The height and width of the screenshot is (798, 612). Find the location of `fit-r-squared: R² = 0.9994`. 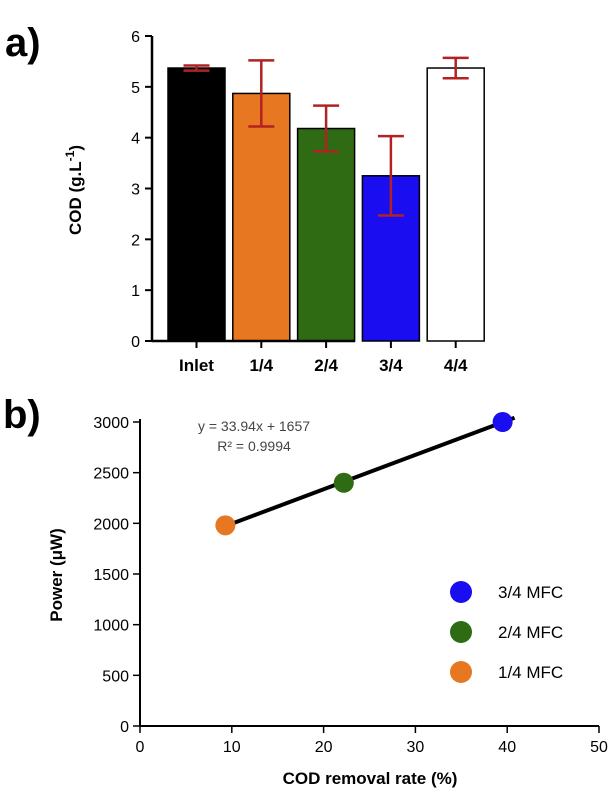

fit-r-squared: R² = 0.9994 is located at coordinates (254, 446).